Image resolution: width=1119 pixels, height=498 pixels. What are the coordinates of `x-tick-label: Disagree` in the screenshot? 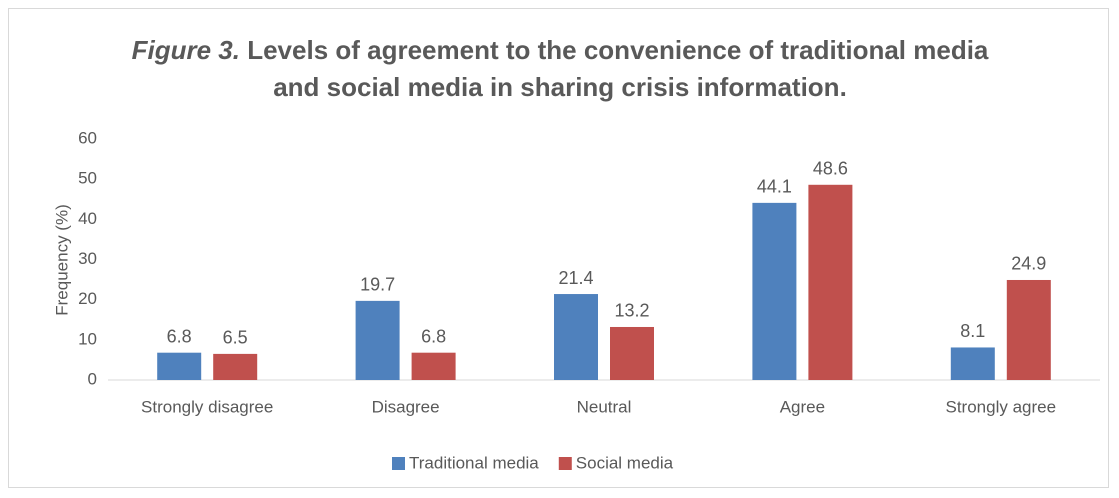 It's located at (406, 406).